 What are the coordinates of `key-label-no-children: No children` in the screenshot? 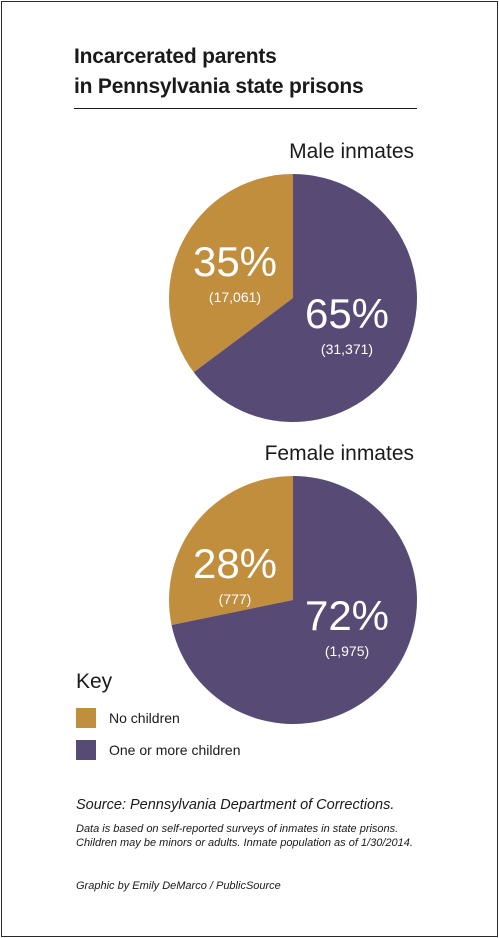 It's located at (144, 718).